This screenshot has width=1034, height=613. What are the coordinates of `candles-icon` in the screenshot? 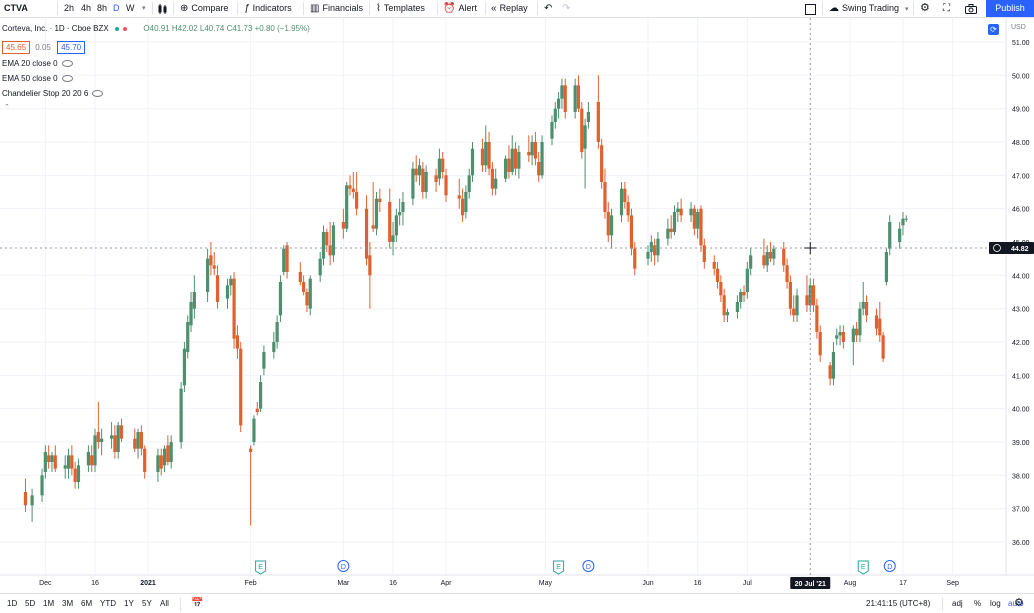 It's located at (163, 8).